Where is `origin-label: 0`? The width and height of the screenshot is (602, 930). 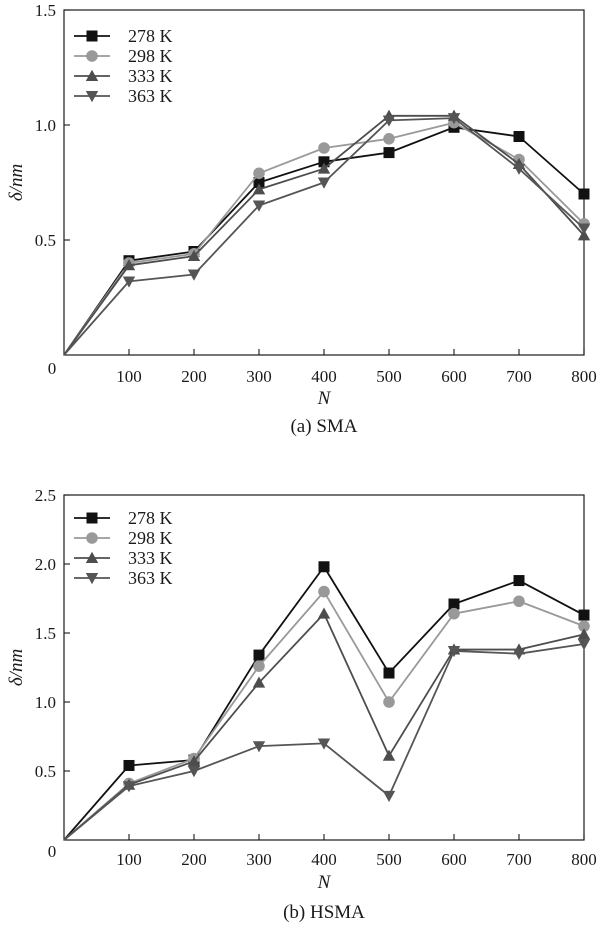 origin-label: 0 is located at coordinates (52, 851).